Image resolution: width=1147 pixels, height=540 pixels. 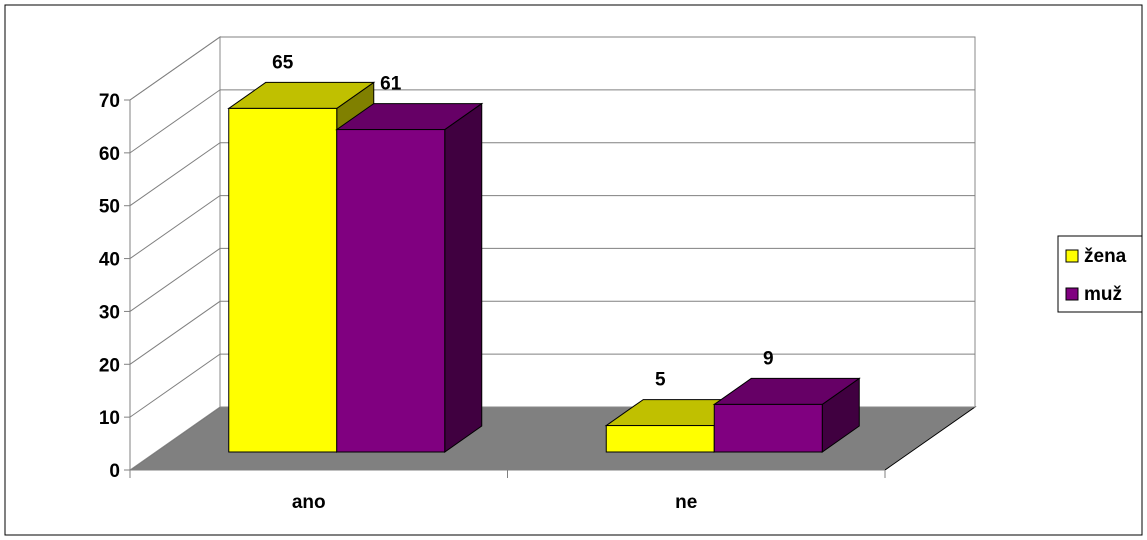 I want to click on data-label-zena-ne: 5, so click(x=660, y=380).